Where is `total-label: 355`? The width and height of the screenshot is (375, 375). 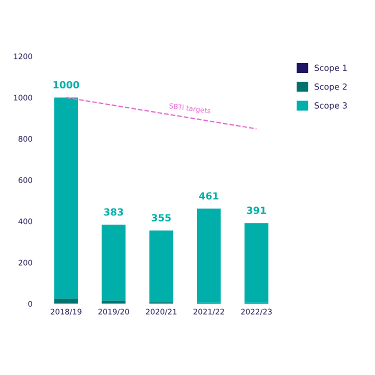 total-label: 355 is located at coordinates (161, 218).